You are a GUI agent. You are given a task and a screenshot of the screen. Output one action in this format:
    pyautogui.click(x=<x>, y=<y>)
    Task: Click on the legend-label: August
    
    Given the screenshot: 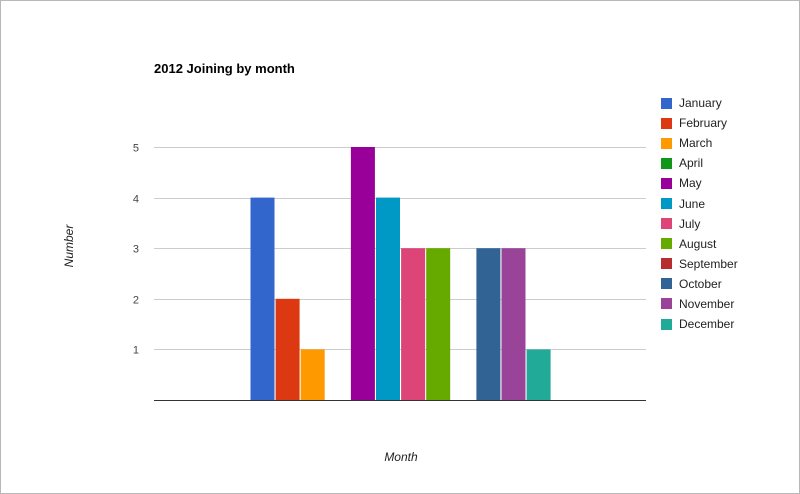 What is the action you would take?
    pyautogui.click(x=698, y=243)
    